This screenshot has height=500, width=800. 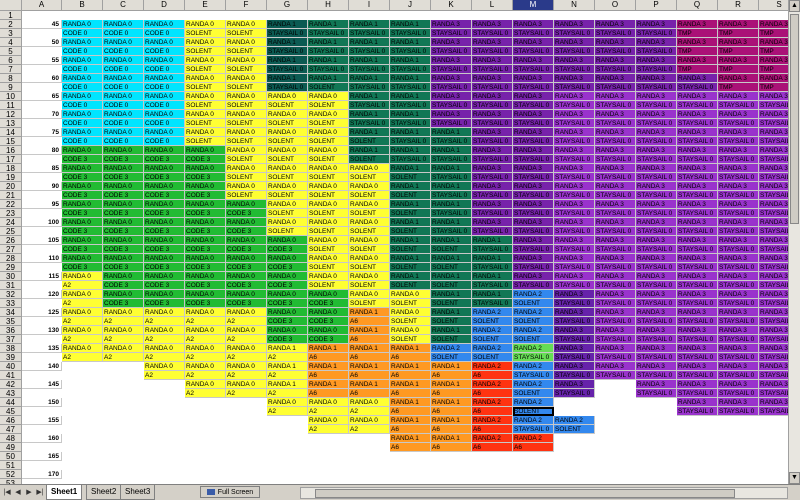 What do you see at coordinates (11, 123) in the screenshot?
I see `row-header: 13` at bounding box center [11, 123].